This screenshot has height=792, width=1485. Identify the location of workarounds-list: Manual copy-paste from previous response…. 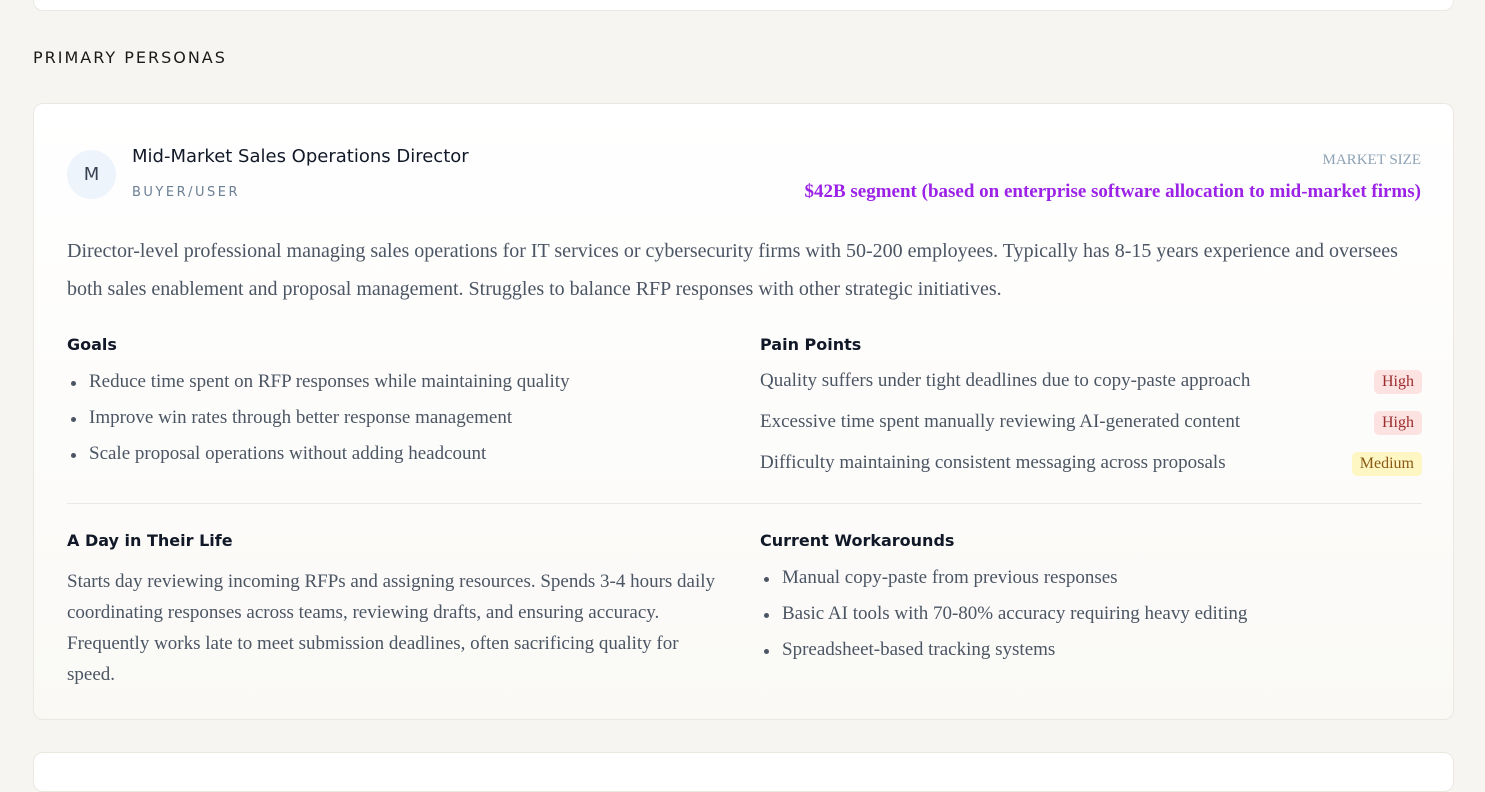
(1003, 621).